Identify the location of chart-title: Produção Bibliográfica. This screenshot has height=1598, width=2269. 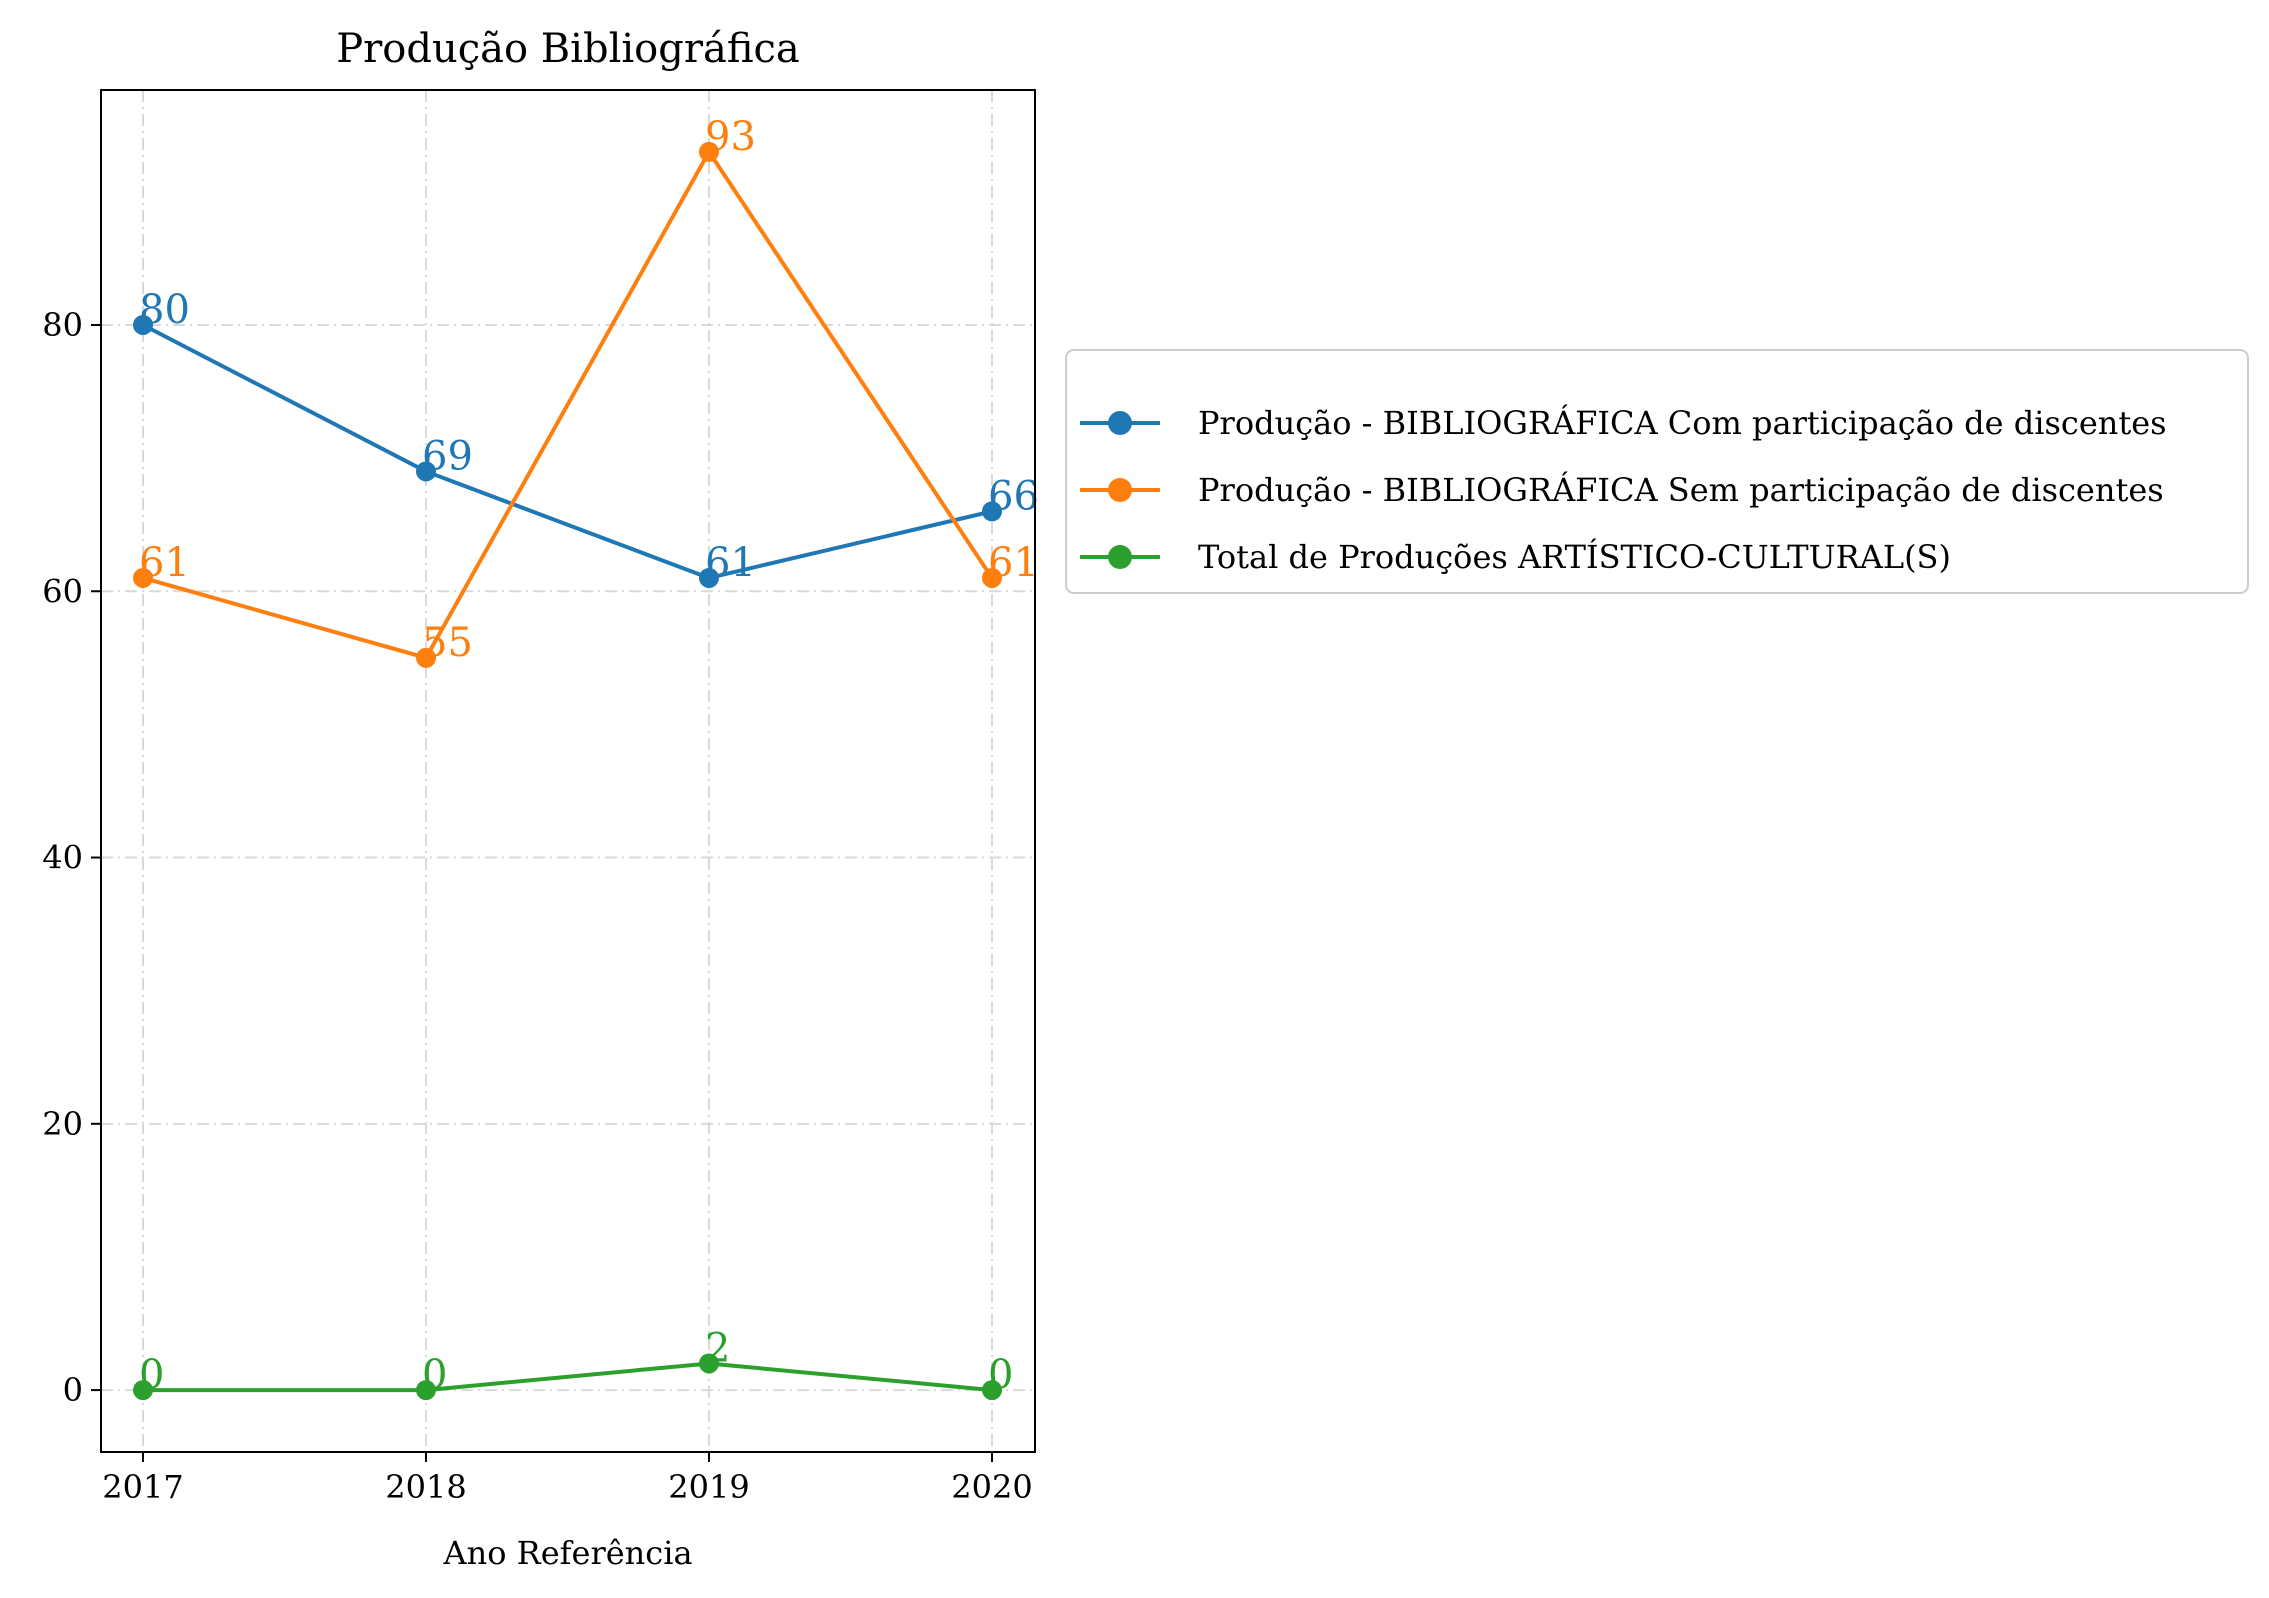
(568, 49).